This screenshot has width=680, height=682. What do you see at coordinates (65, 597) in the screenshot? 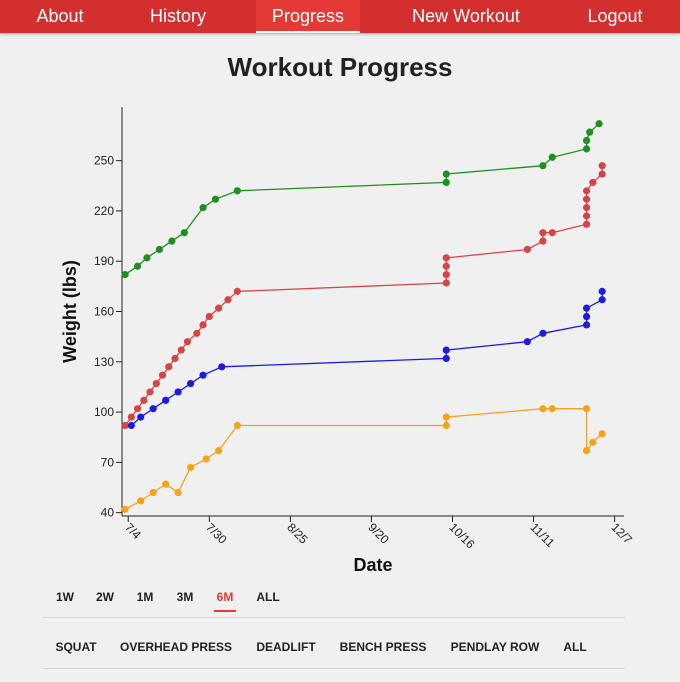
I see `range-1w: 1W` at bounding box center [65, 597].